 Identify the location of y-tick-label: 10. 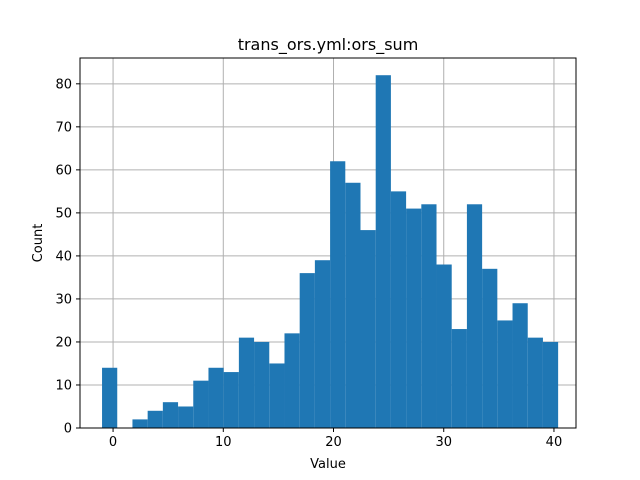
(63, 385).